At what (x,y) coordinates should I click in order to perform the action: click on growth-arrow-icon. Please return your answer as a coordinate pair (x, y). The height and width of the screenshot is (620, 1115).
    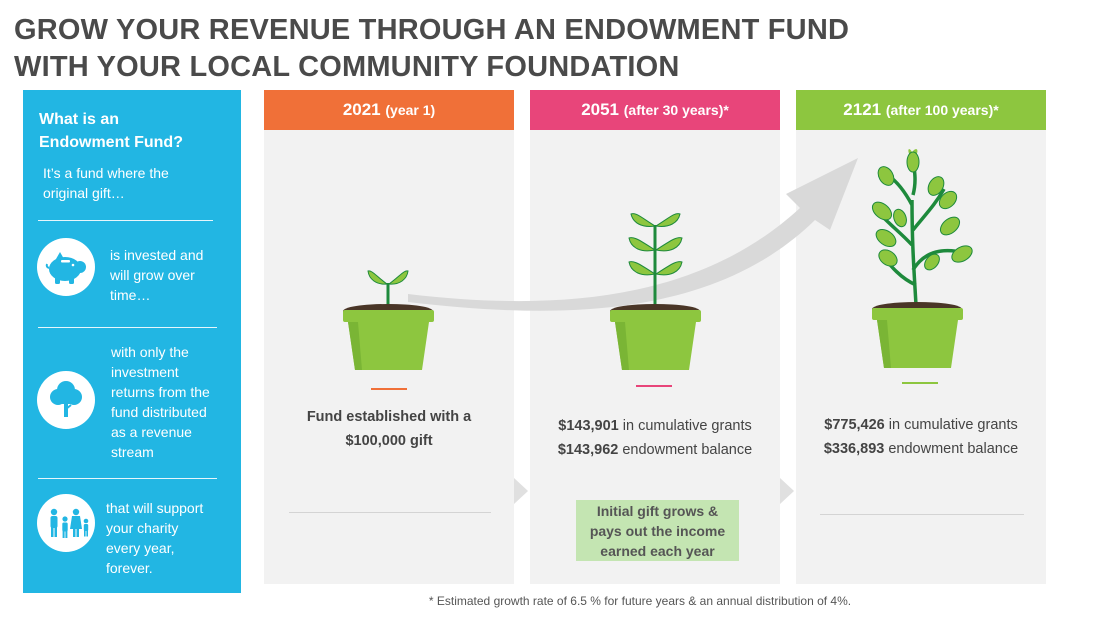
    Looking at the image, I should click on (633, 234).